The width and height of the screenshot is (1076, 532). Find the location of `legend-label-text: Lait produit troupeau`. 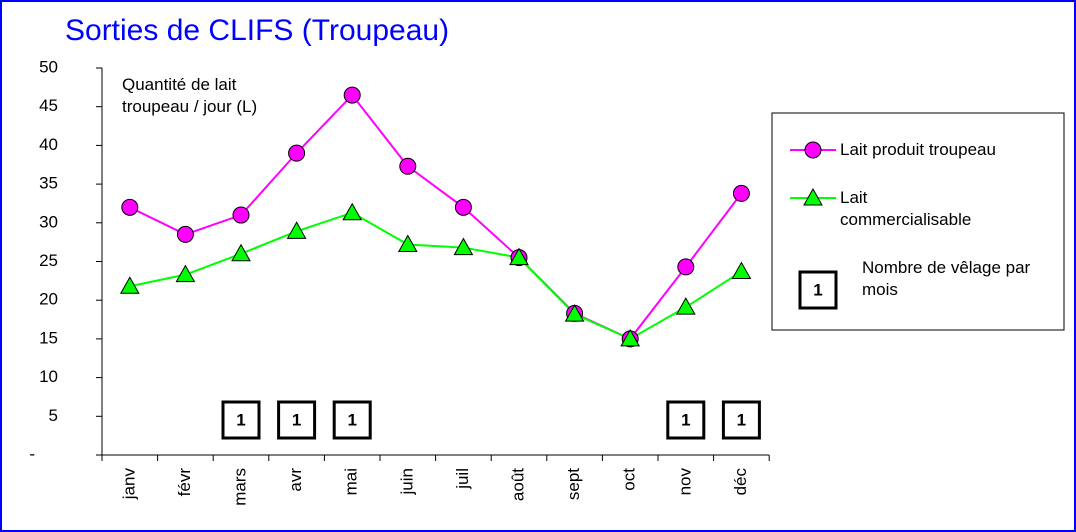

legend-label-text: Lait produit troupeau is located at coordinates (918, 149).